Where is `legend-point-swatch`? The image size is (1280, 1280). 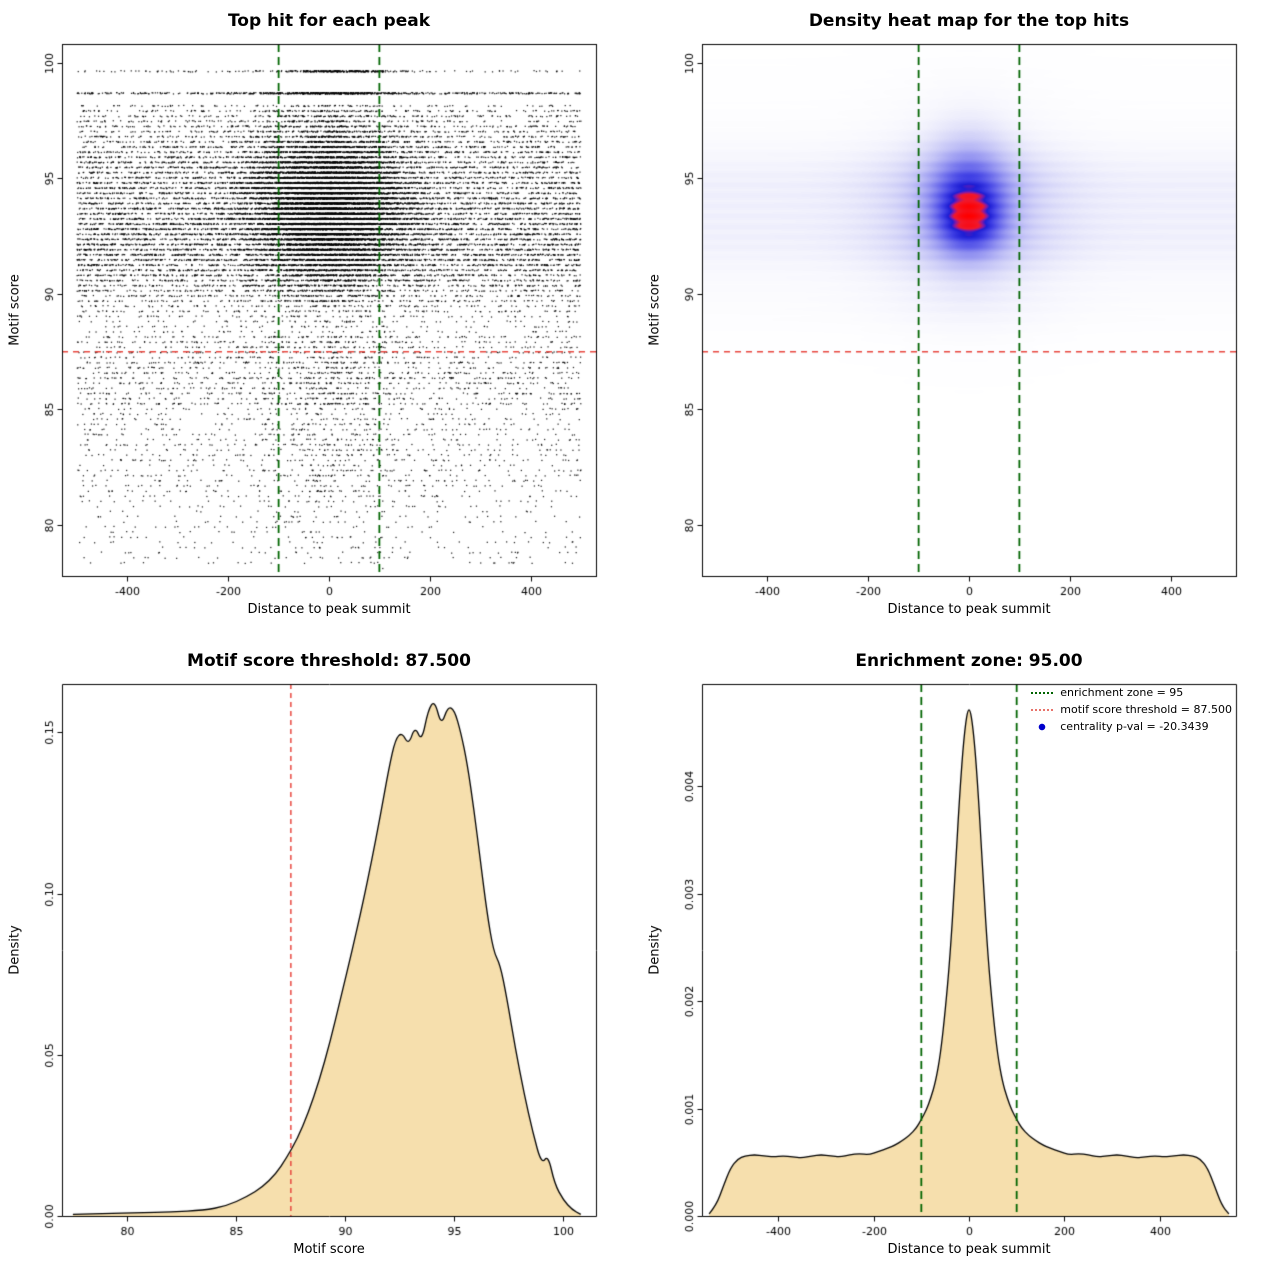
legend-point-swatch is located at coordinates (1042, 726).